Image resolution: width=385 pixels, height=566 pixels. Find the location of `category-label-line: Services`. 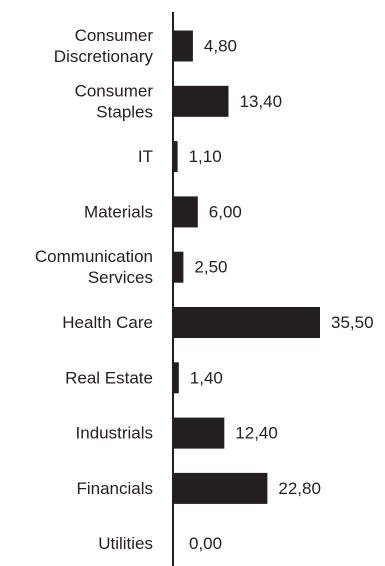

category-label-line: Services is located at coordinates (120, 277).